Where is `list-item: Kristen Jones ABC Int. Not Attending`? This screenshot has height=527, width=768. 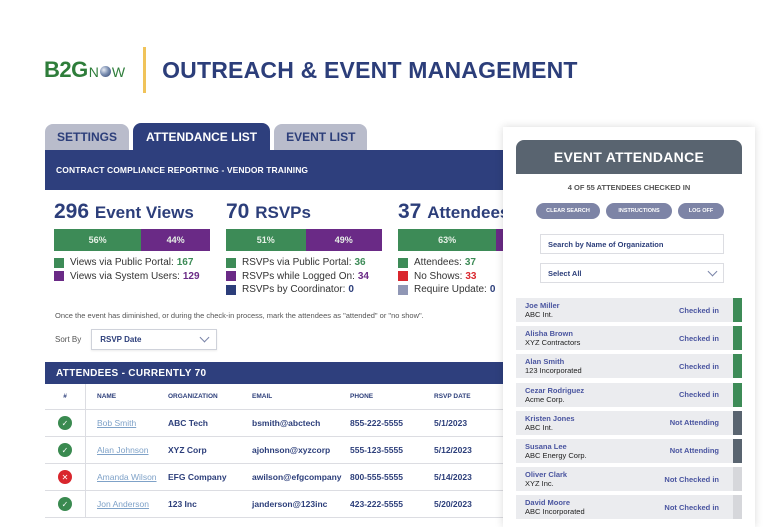
list-item: Kristen Jones ABC Int. Not Attending is located at coordinates (629, 422).